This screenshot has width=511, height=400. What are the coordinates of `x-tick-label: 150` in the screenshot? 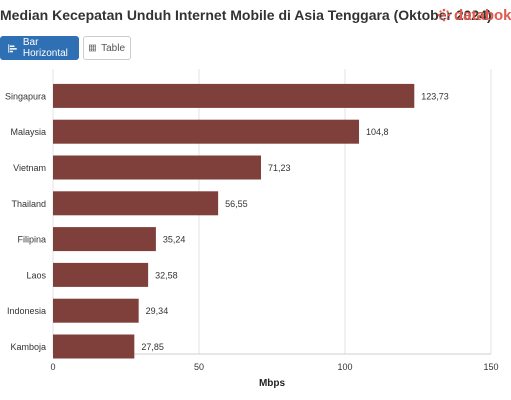 It's located at (490, 367).